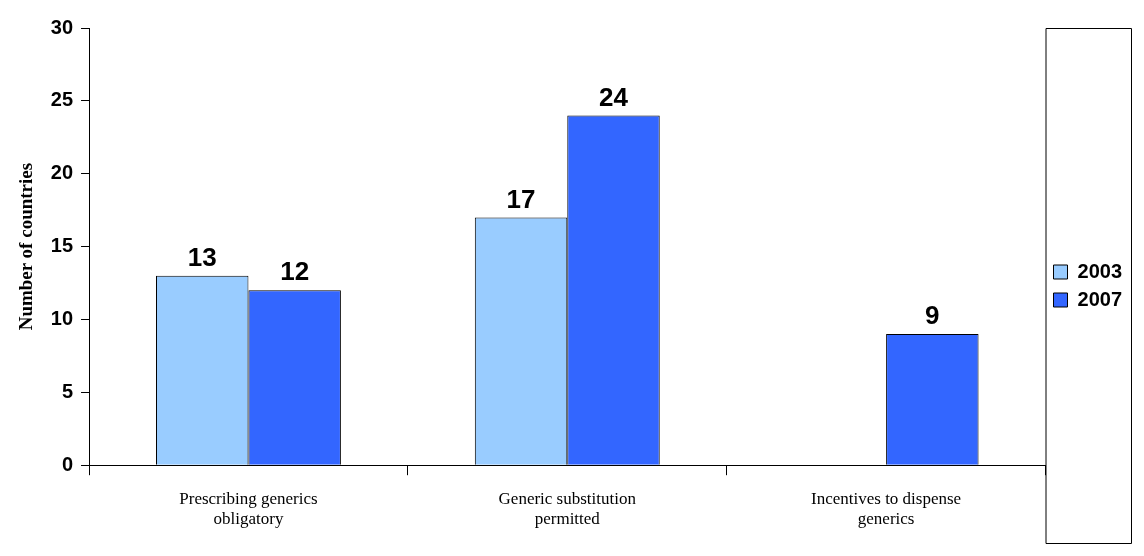 The image size is (1144, 556). I want to click on data-label: 9, so click(932, 315).